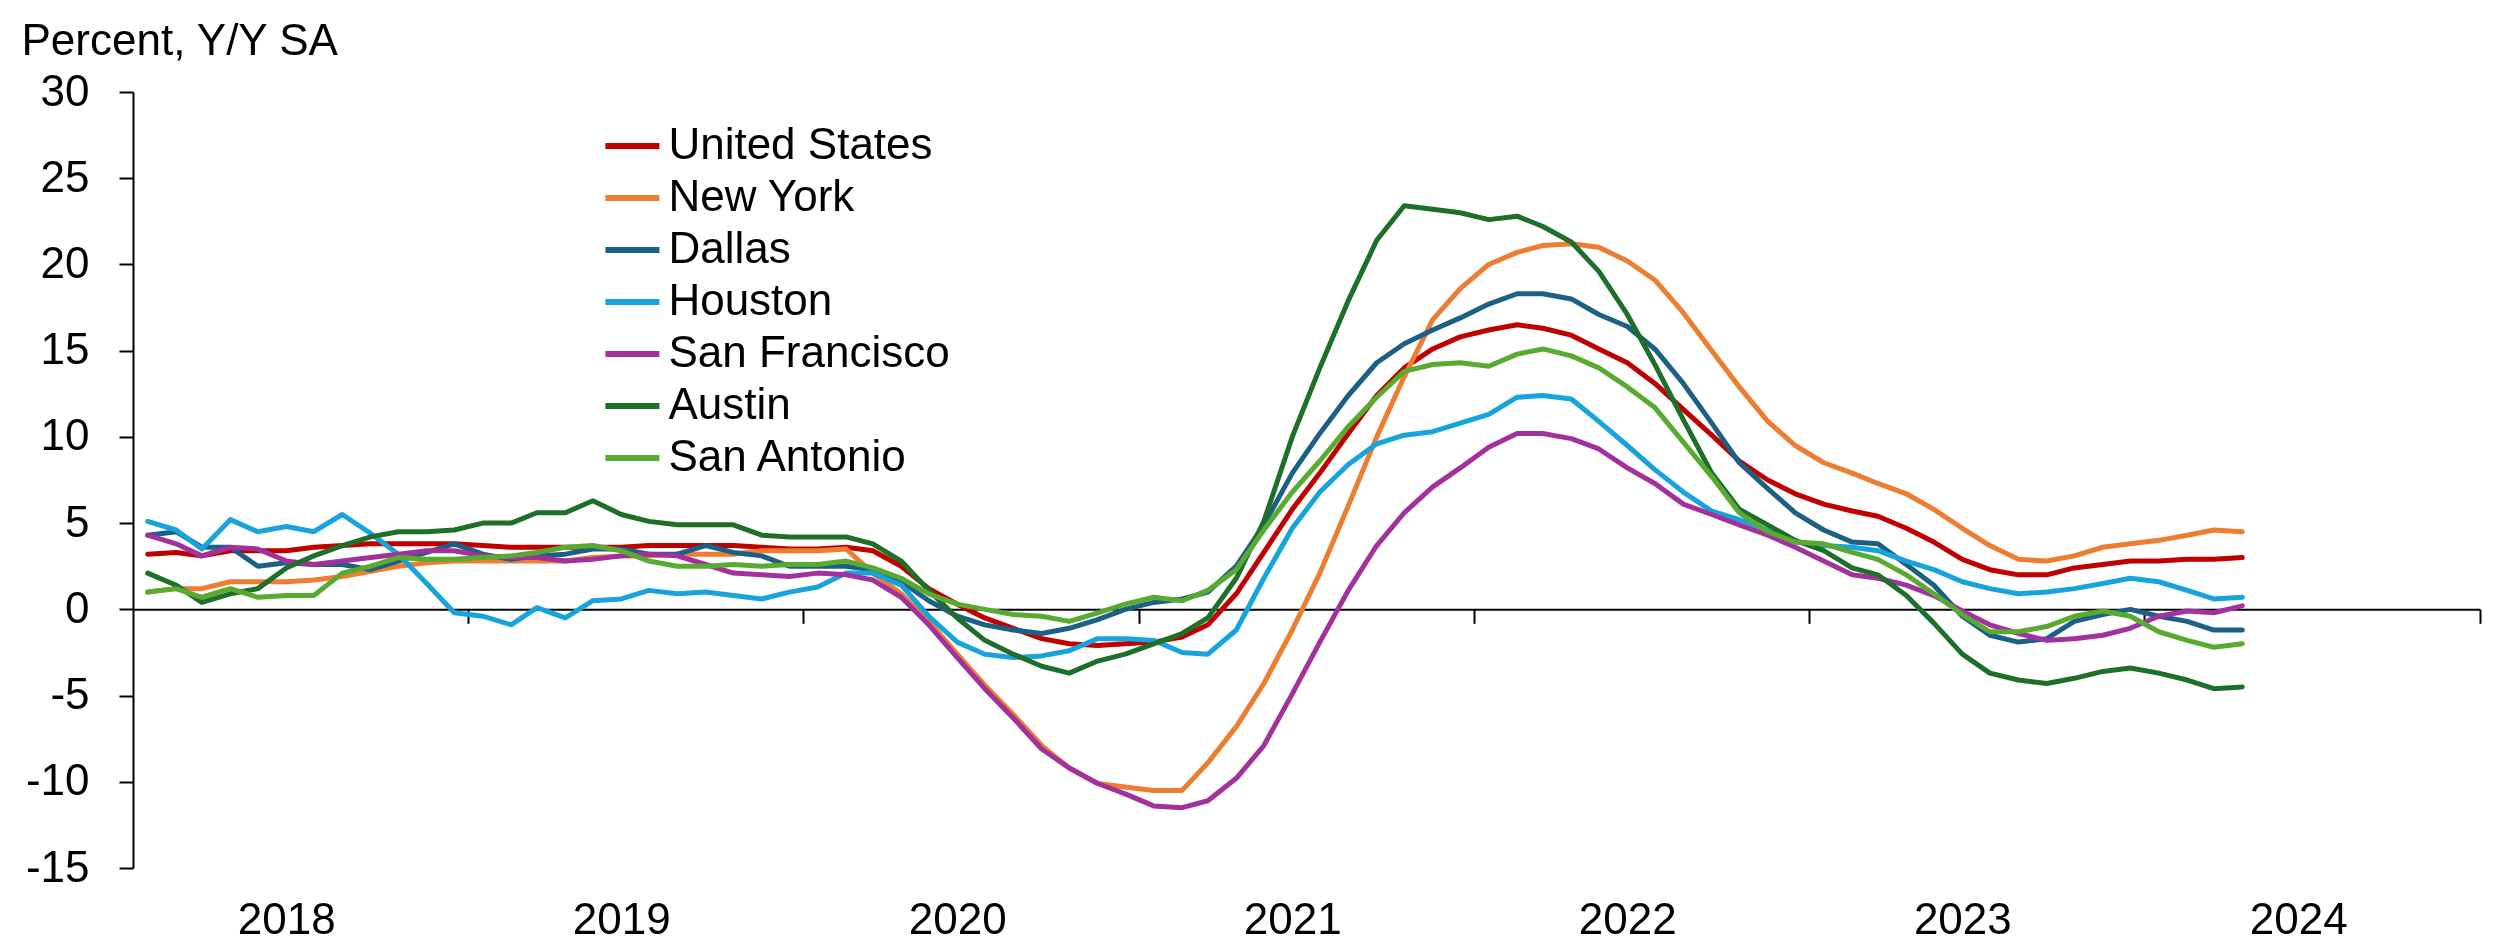 This screenshot has width=2503, height=947. Describe the element at coordinates (809, 351) in the screenshot. I see `legend-label: San Francisco` at that location.